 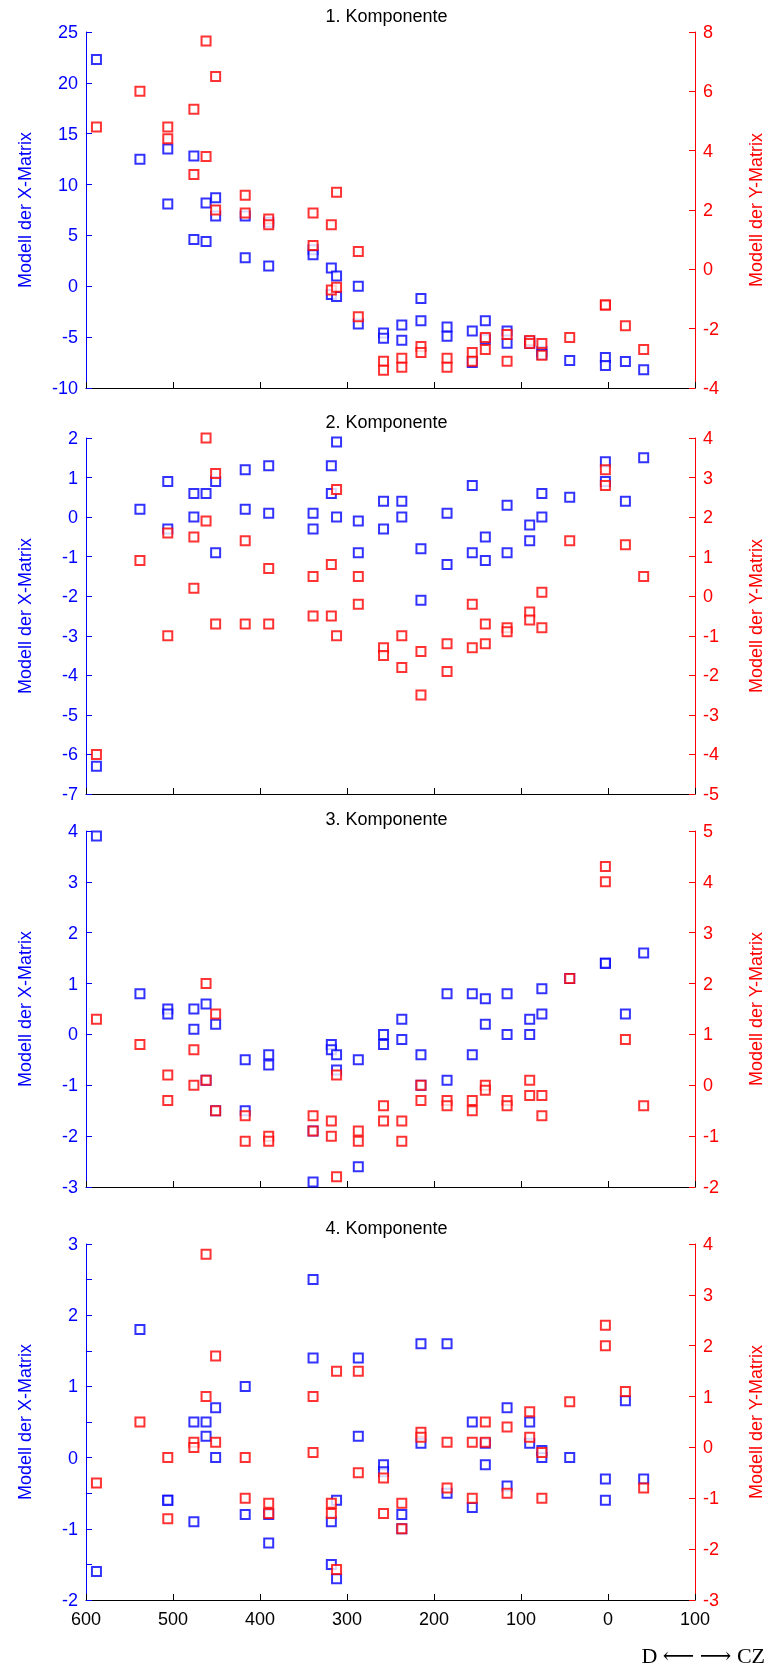 I want to click on y-tick-label: -4, so click(x=69, y=675).